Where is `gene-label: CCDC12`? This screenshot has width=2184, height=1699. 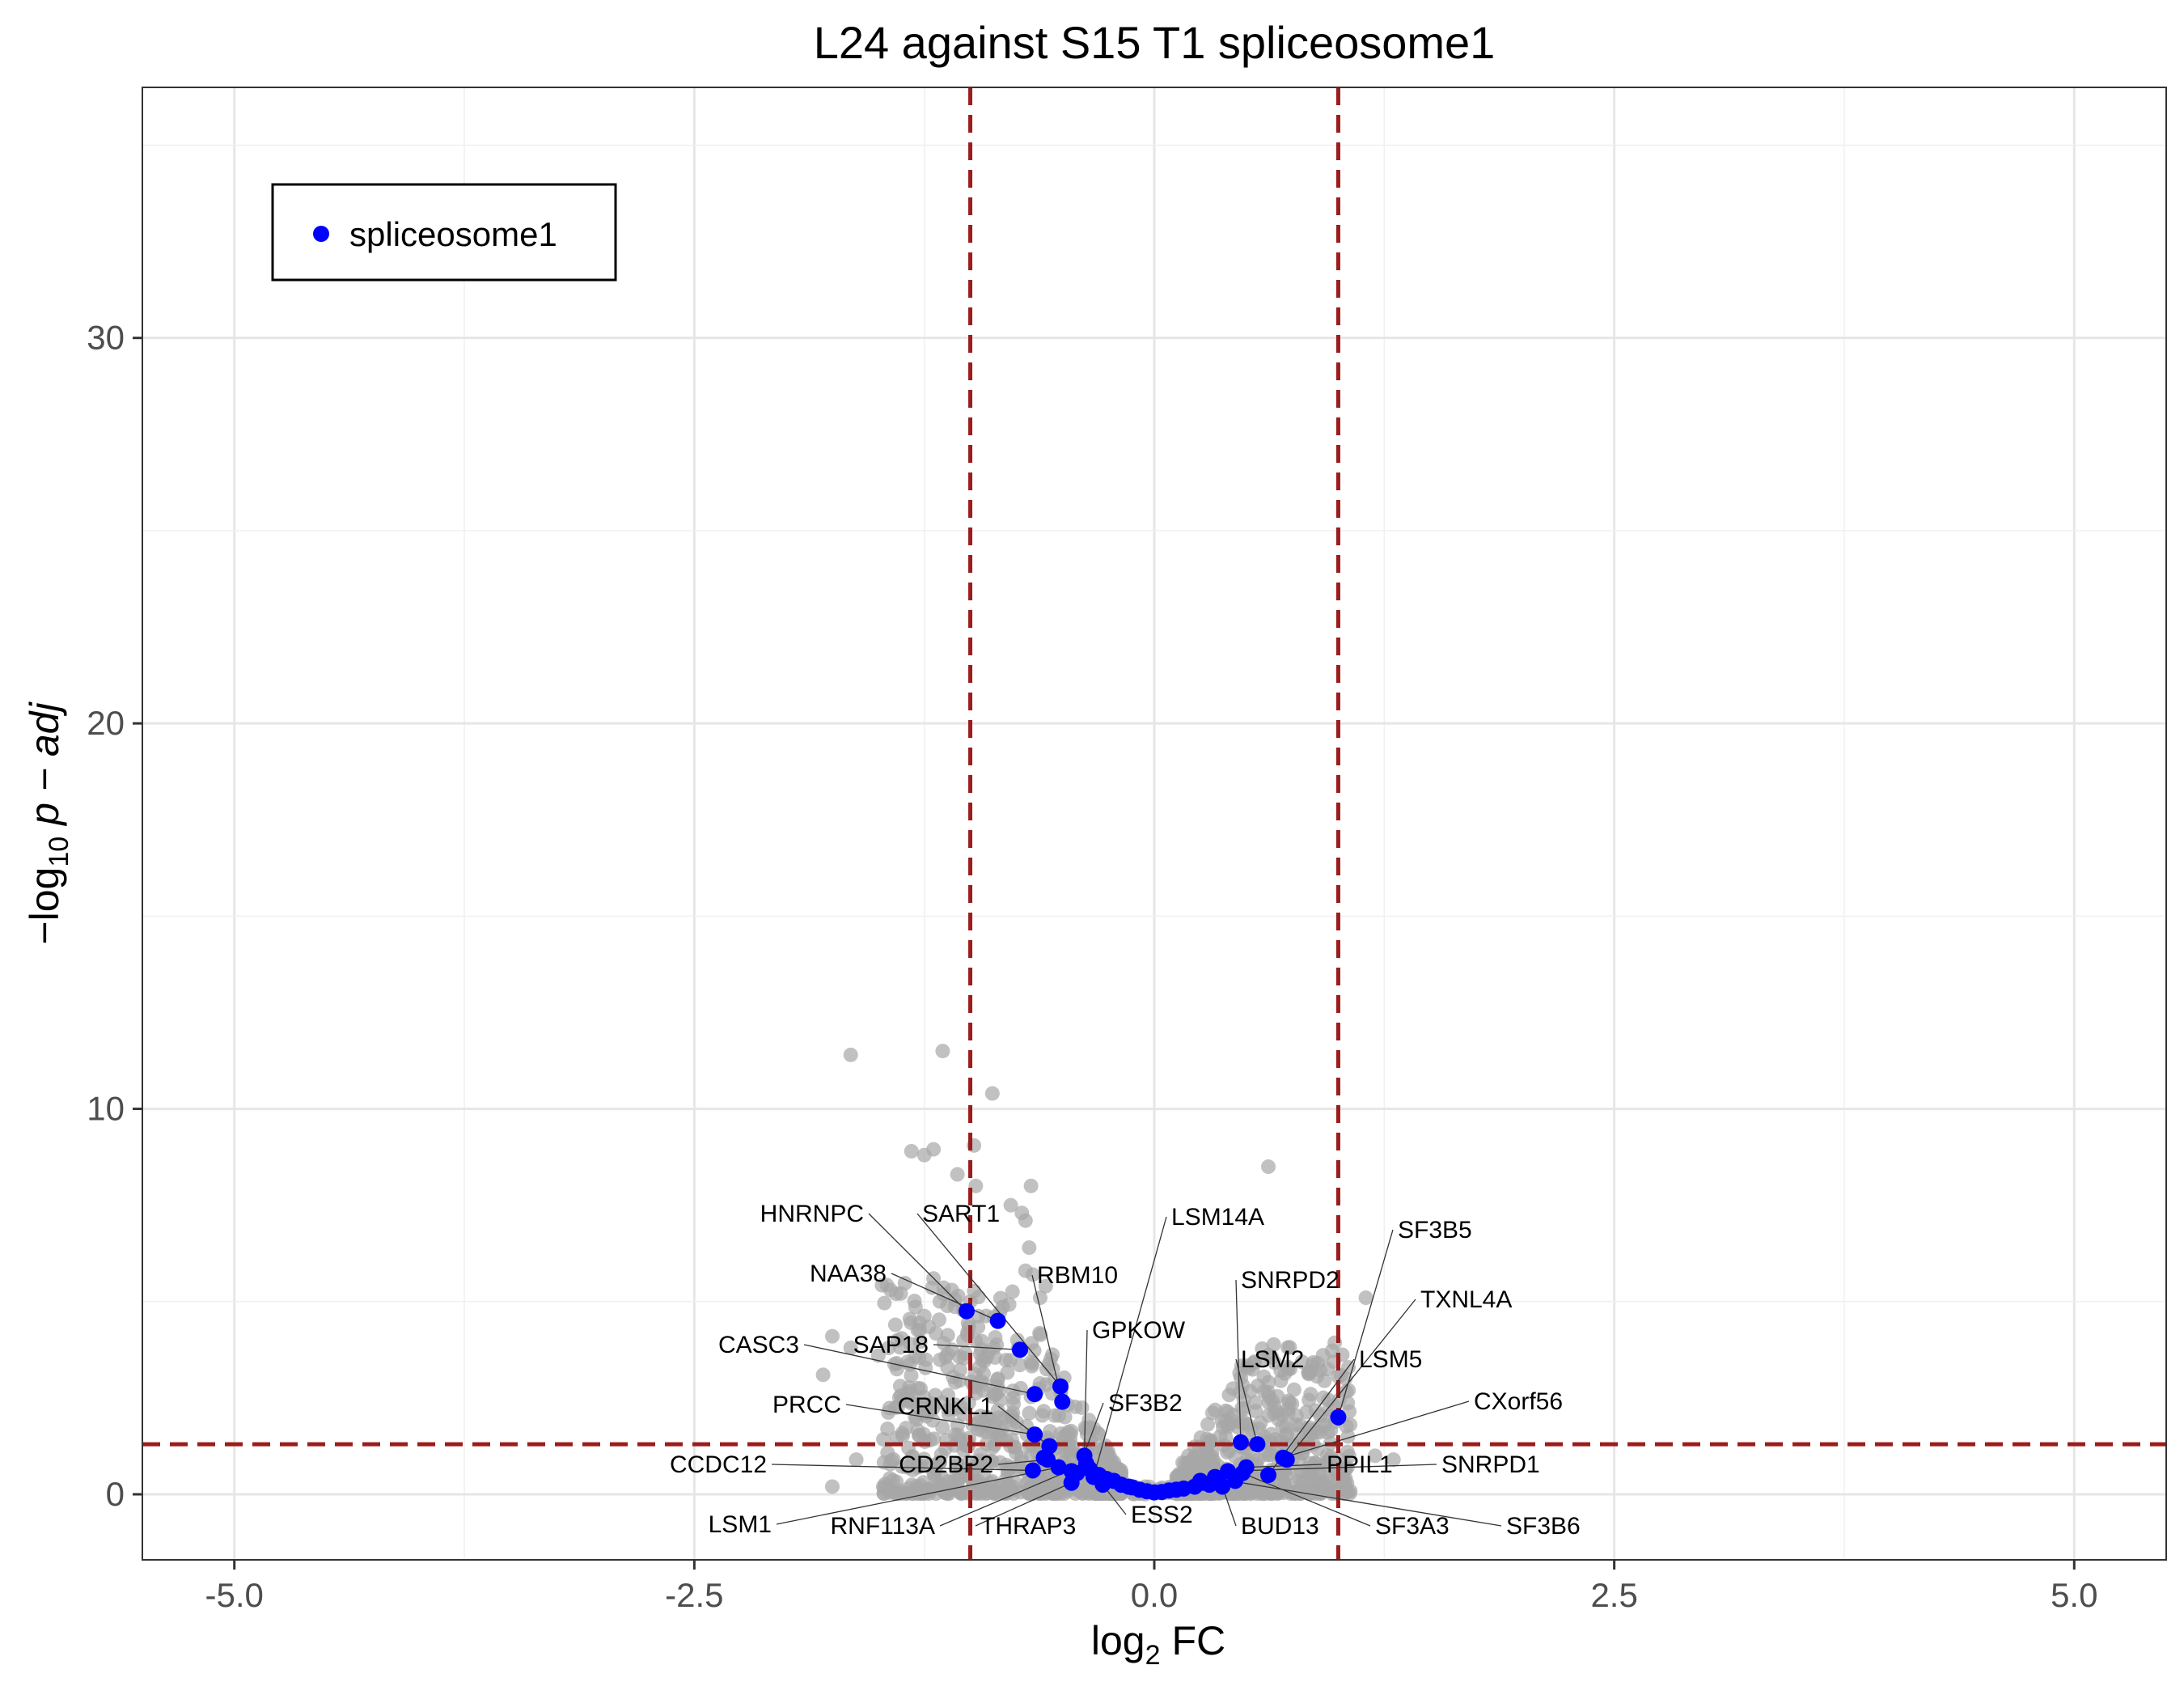
gene-label: CCDC12 is located at coordinates (718, 1464).